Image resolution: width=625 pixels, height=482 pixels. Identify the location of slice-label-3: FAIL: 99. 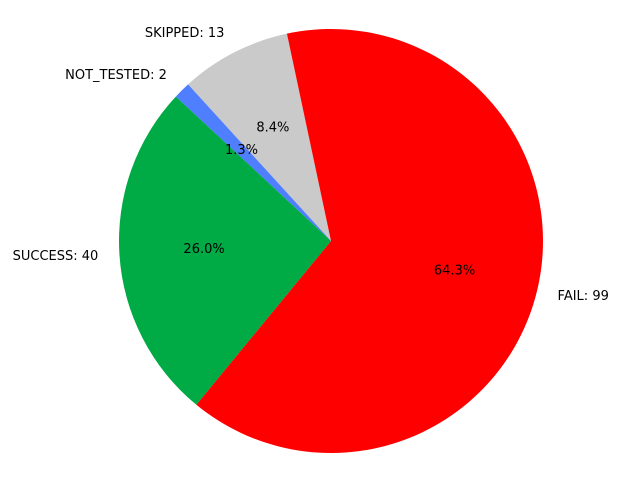
(583, 296).